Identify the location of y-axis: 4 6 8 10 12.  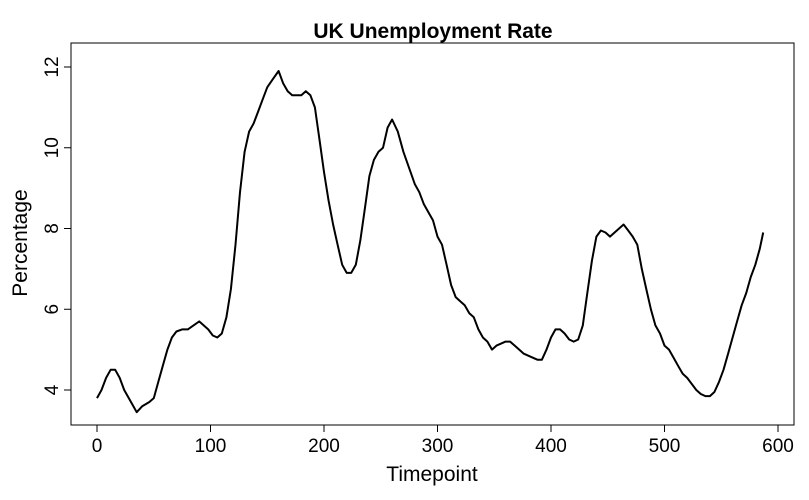
(57, 225).